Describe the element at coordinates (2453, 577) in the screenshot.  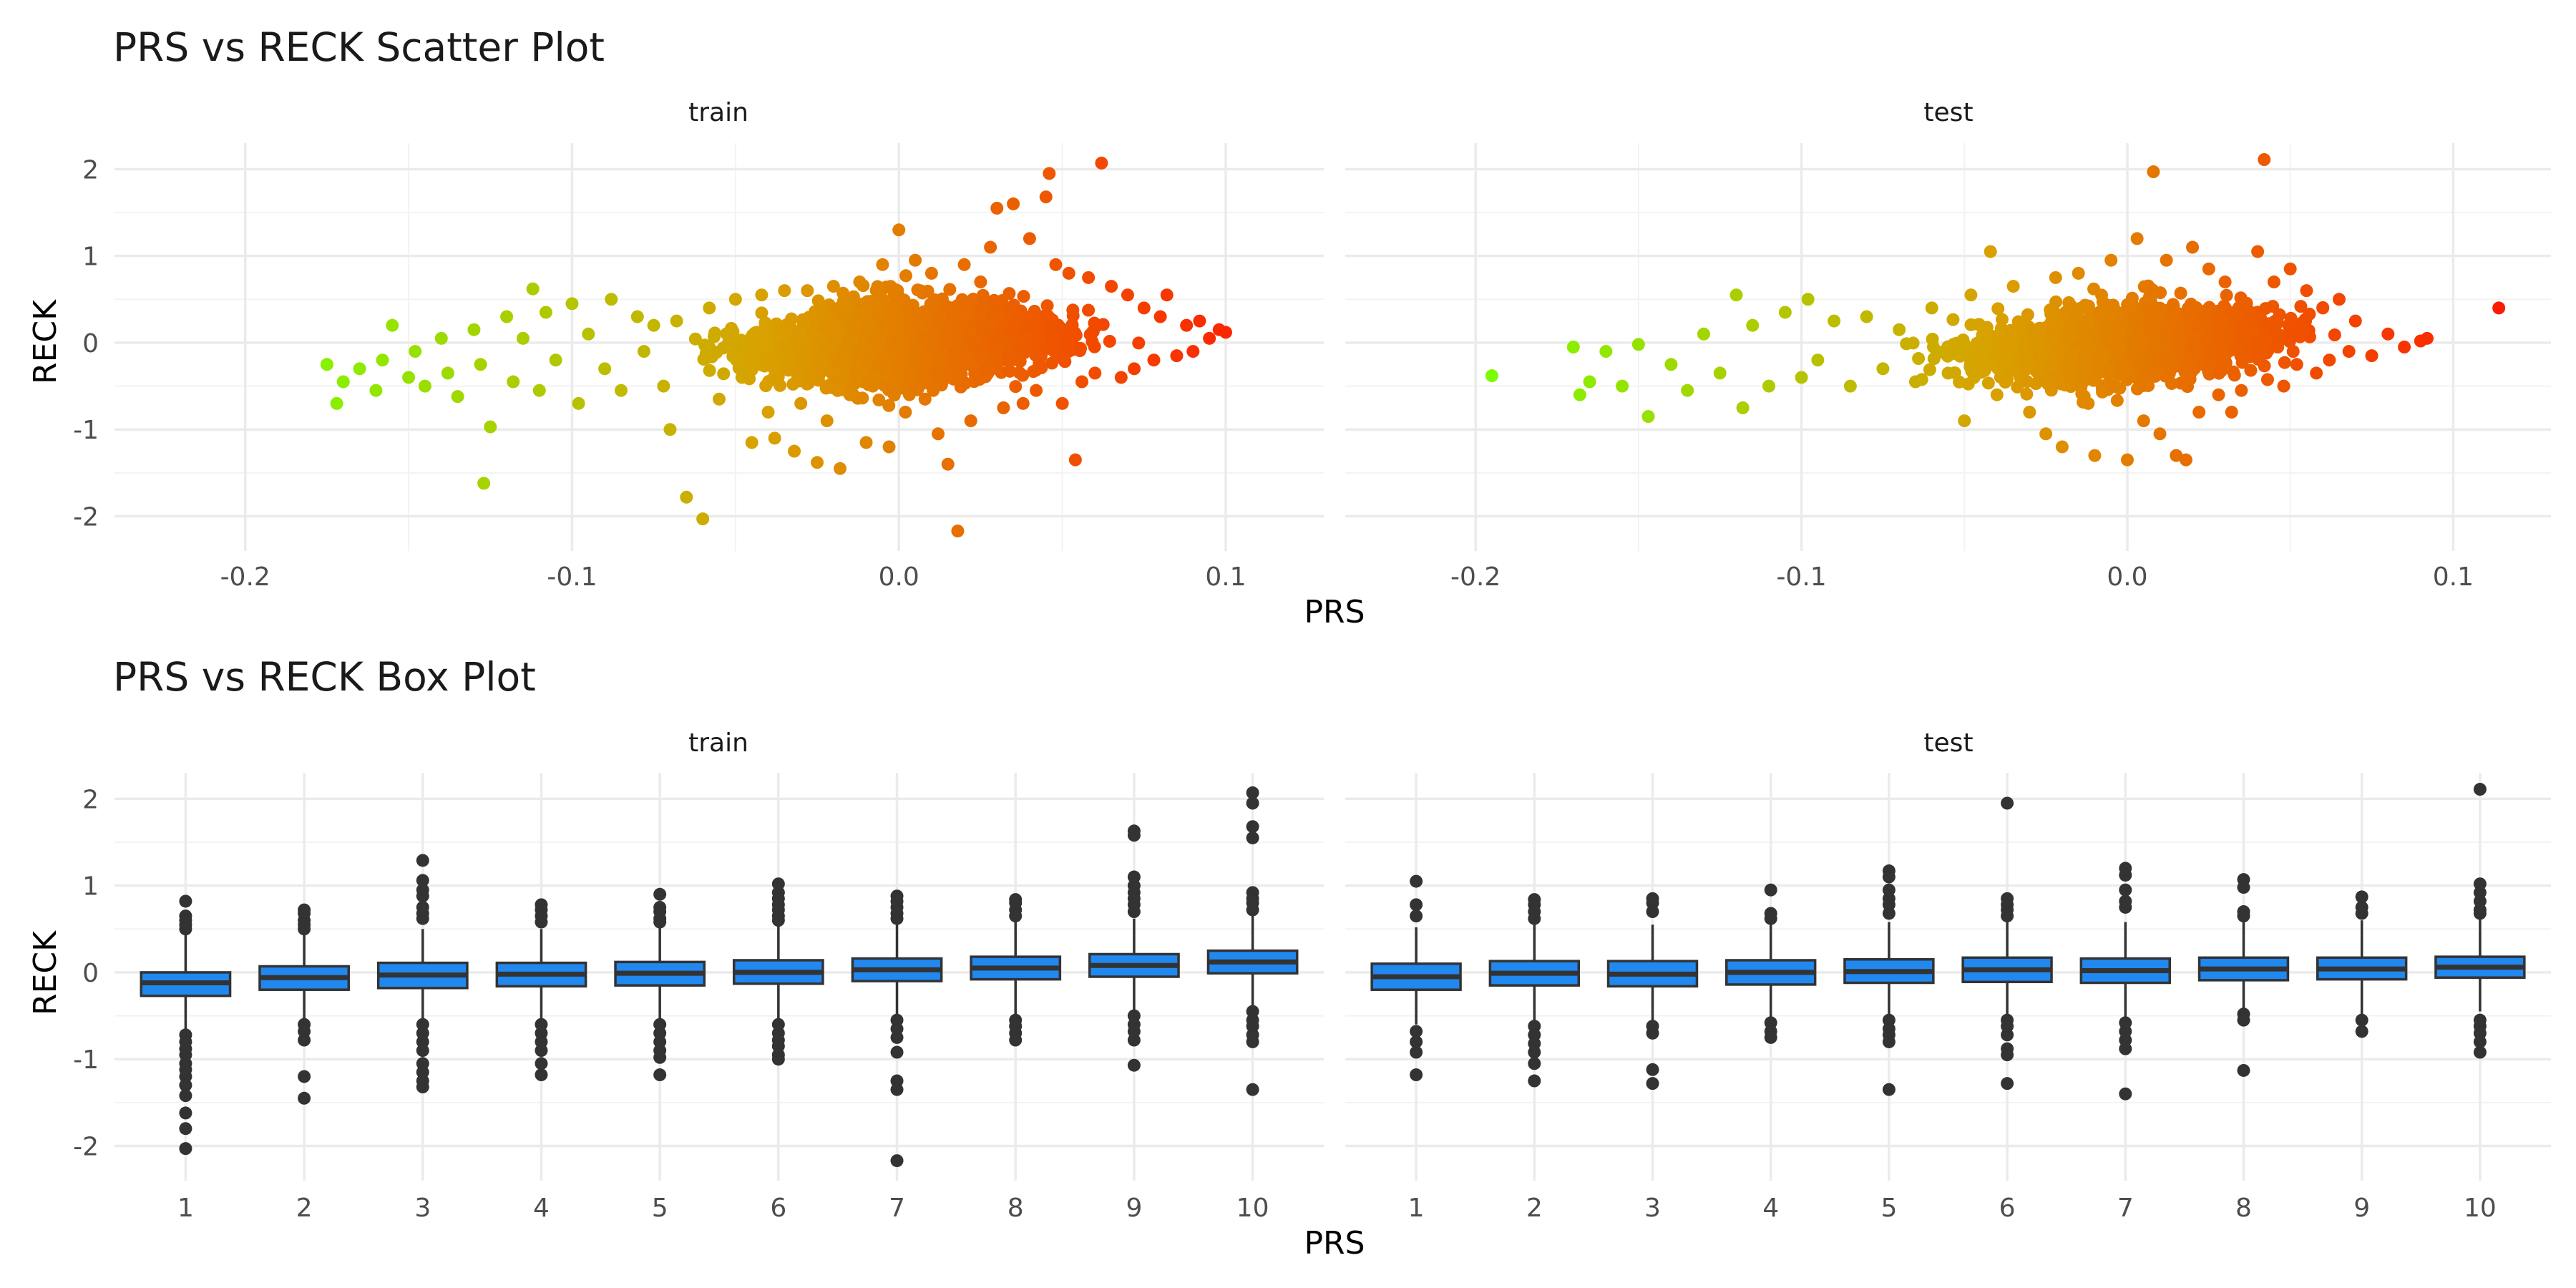
I see `x-tick-label: 0.1` at that location.